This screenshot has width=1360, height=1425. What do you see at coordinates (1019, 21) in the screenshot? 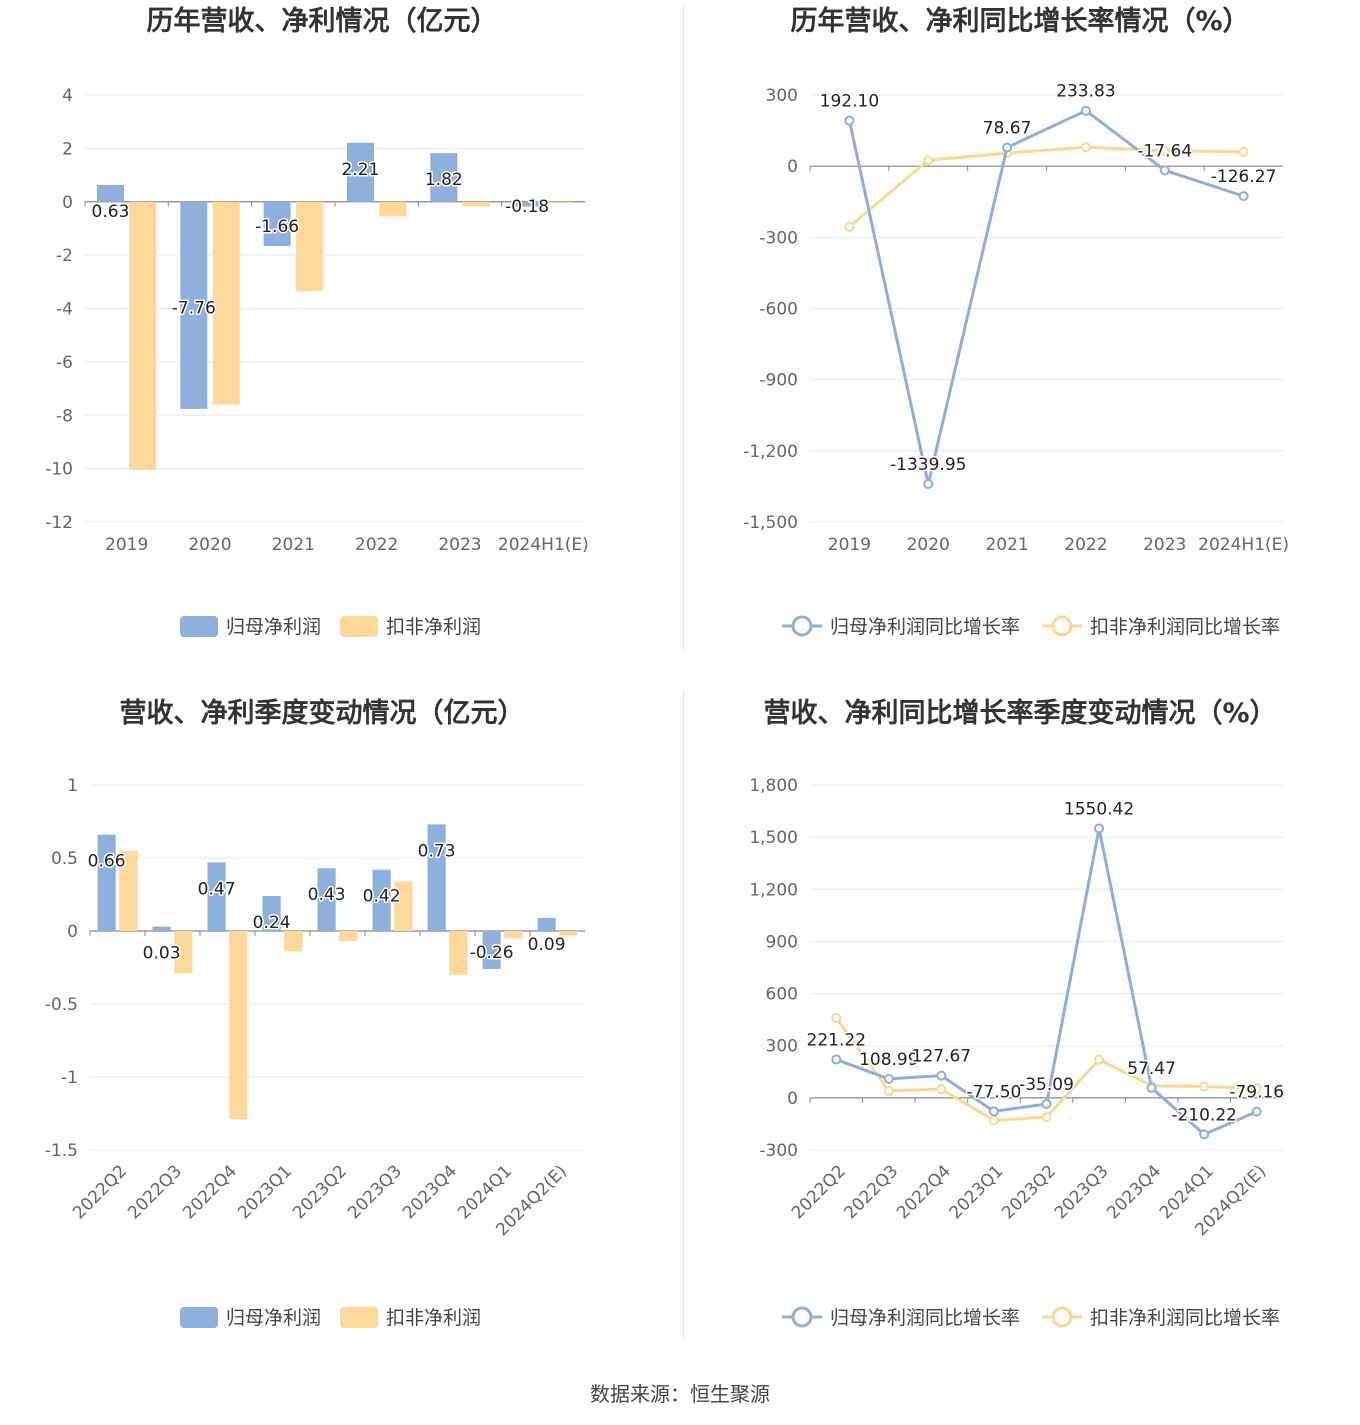
I see `chart-title: 历年营收、净利同比增长率情况（%）` at bounding box center [1019, 21].